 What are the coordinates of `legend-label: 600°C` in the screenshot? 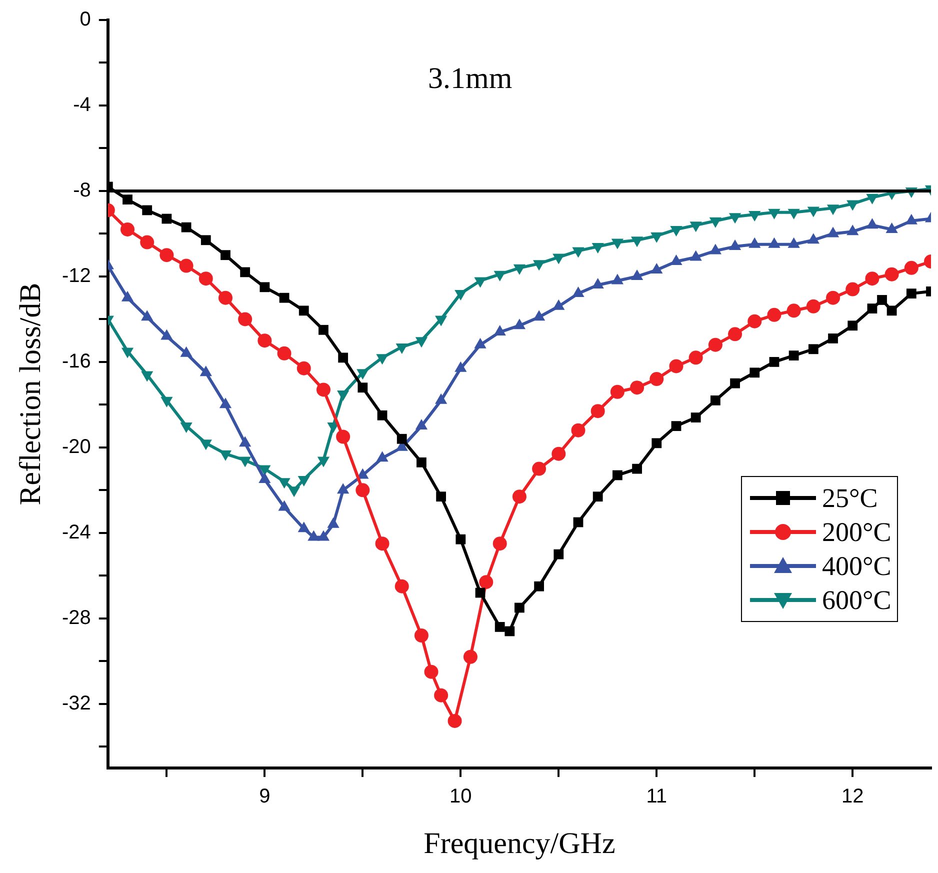 It's located at (857, 600).